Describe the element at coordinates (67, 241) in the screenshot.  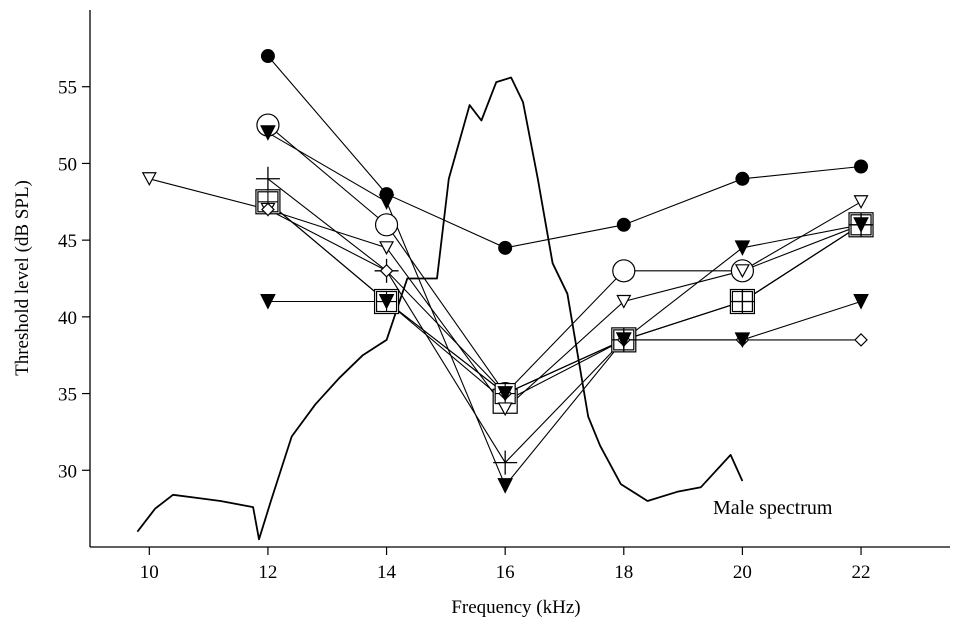
I see `y-tick-label: 45` at that location.